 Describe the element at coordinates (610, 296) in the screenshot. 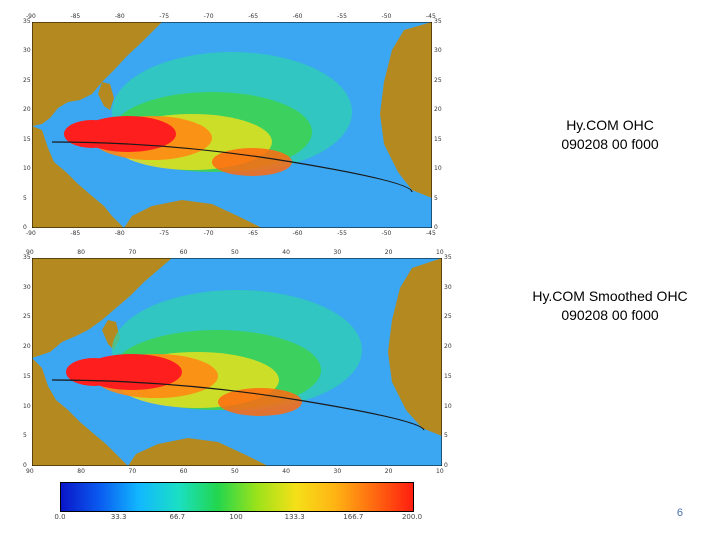

I see `caption-panel-2-title: Hy.COM Smoothed OHC` at that location.